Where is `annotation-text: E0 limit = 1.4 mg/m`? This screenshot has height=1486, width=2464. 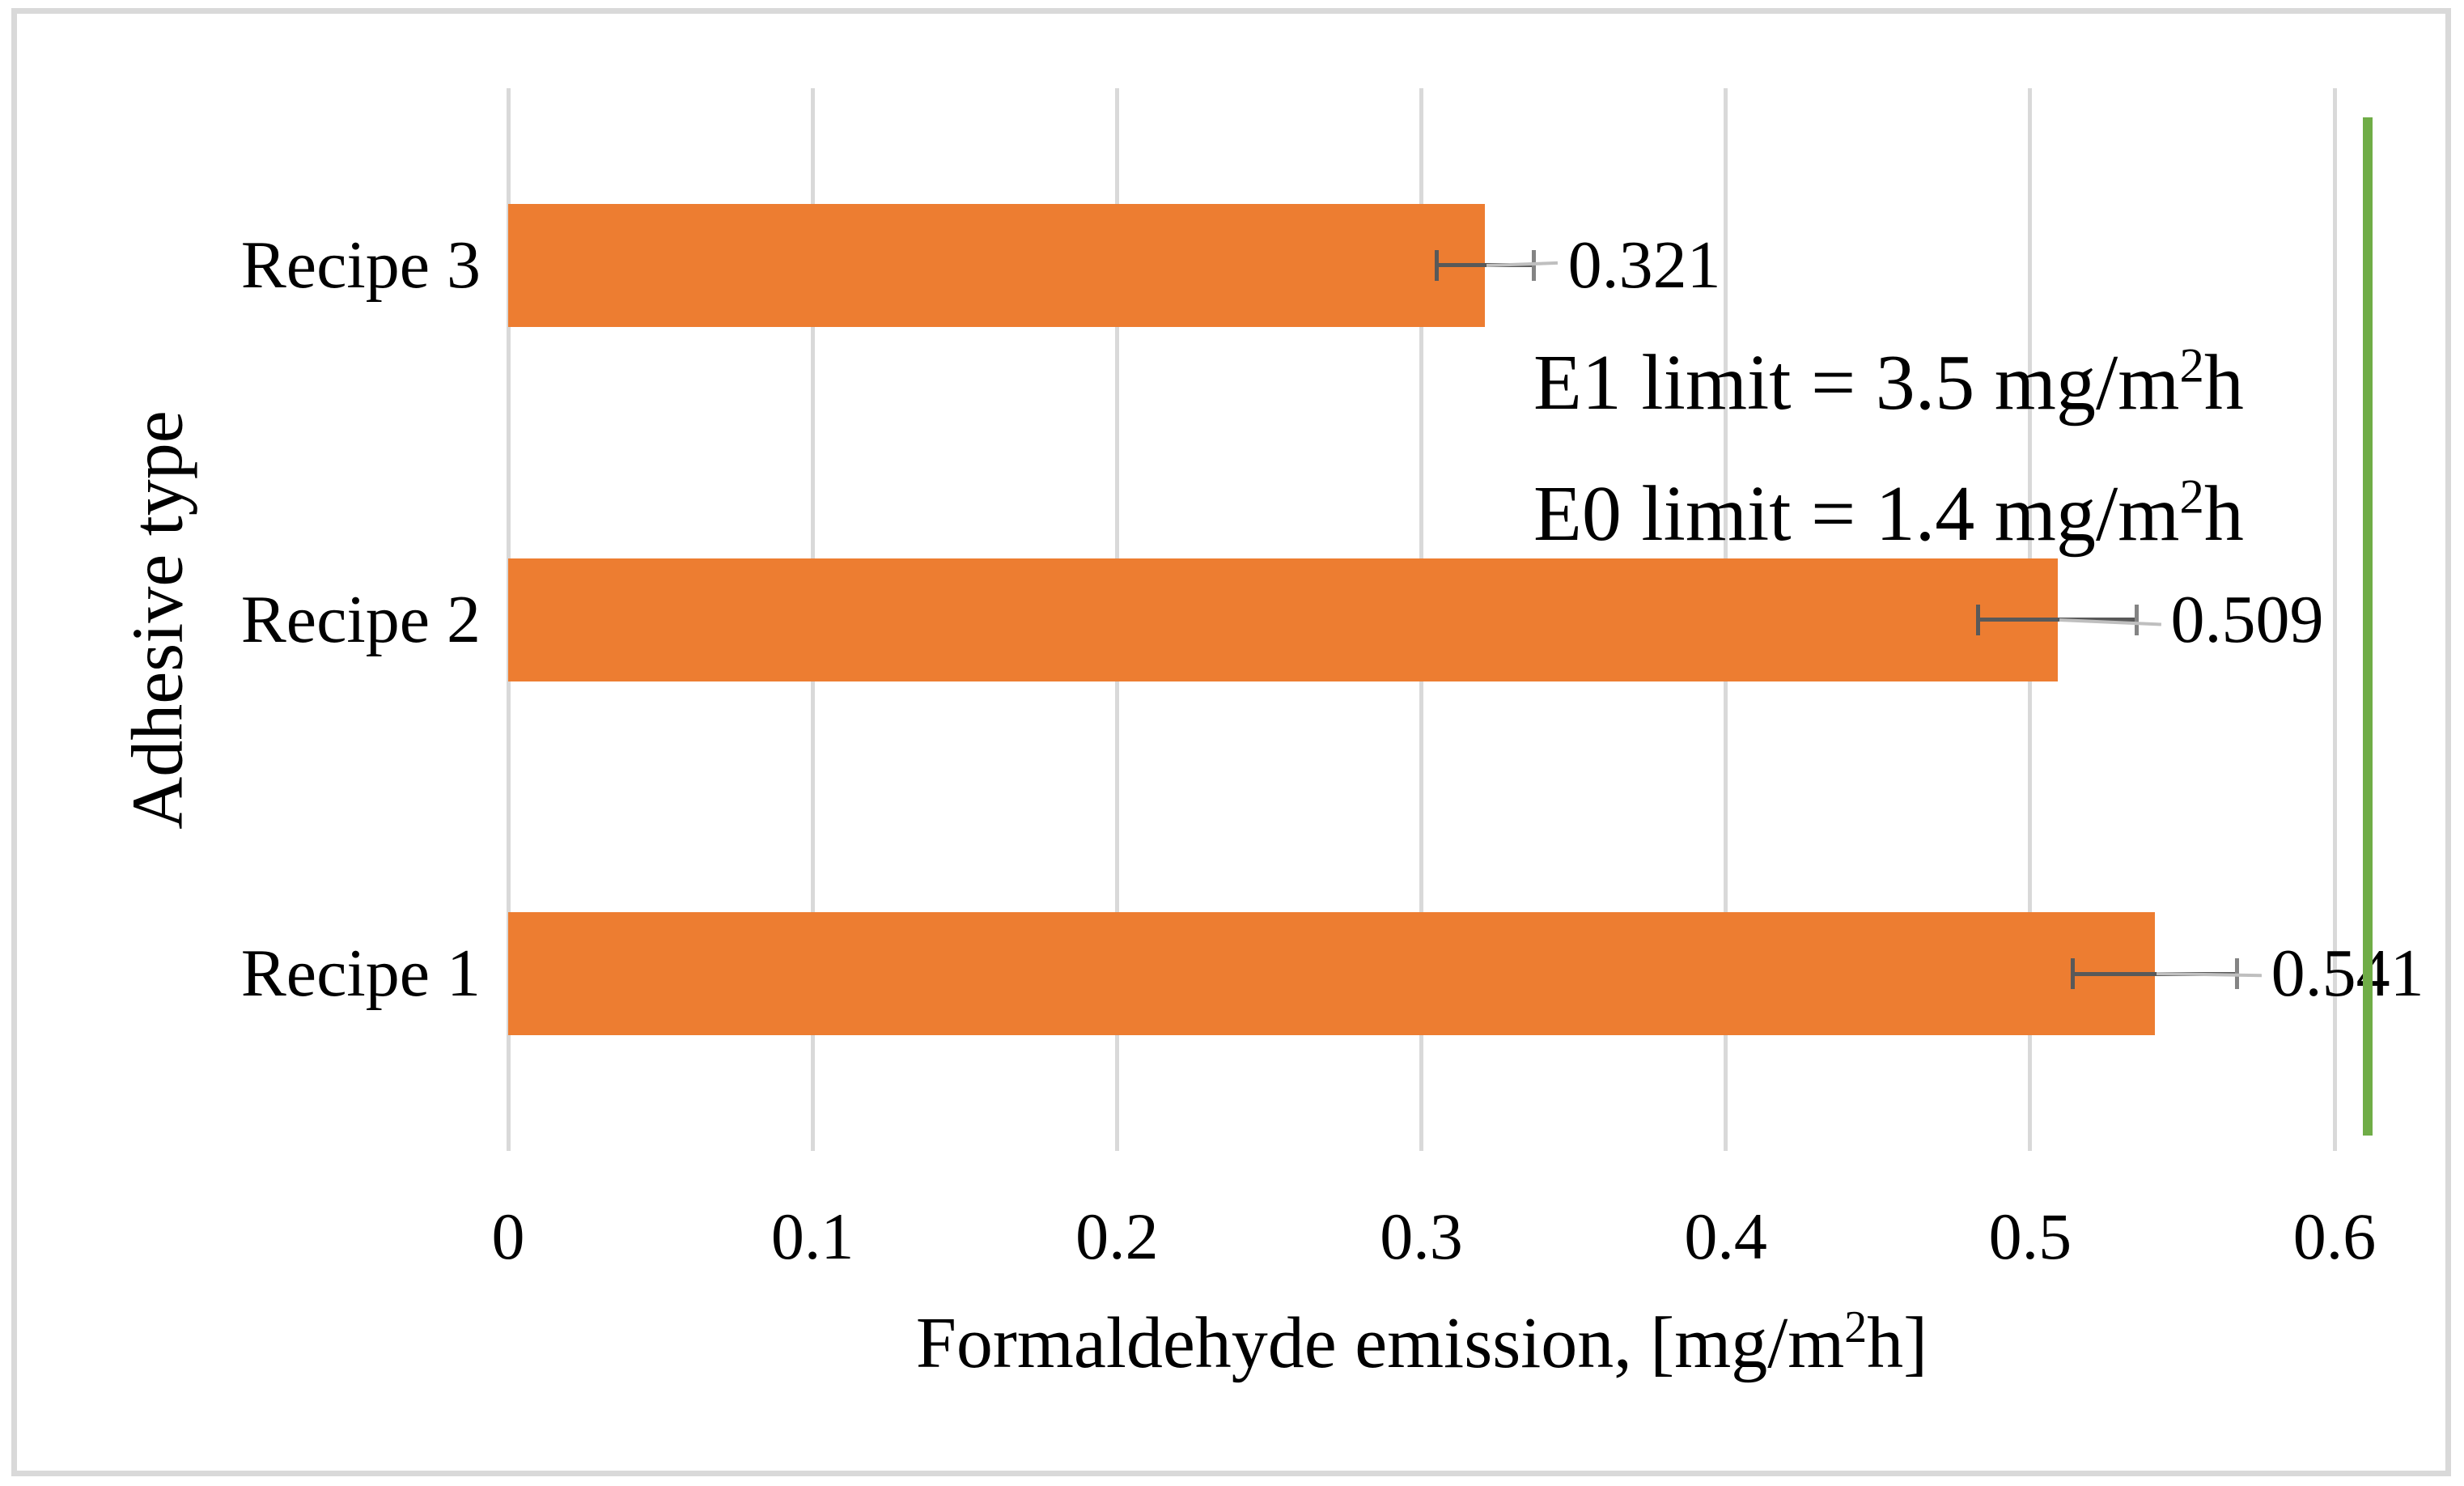 annotation-text: E0 limit = 1.4 mg/m is located at coordinates (1856, 514).